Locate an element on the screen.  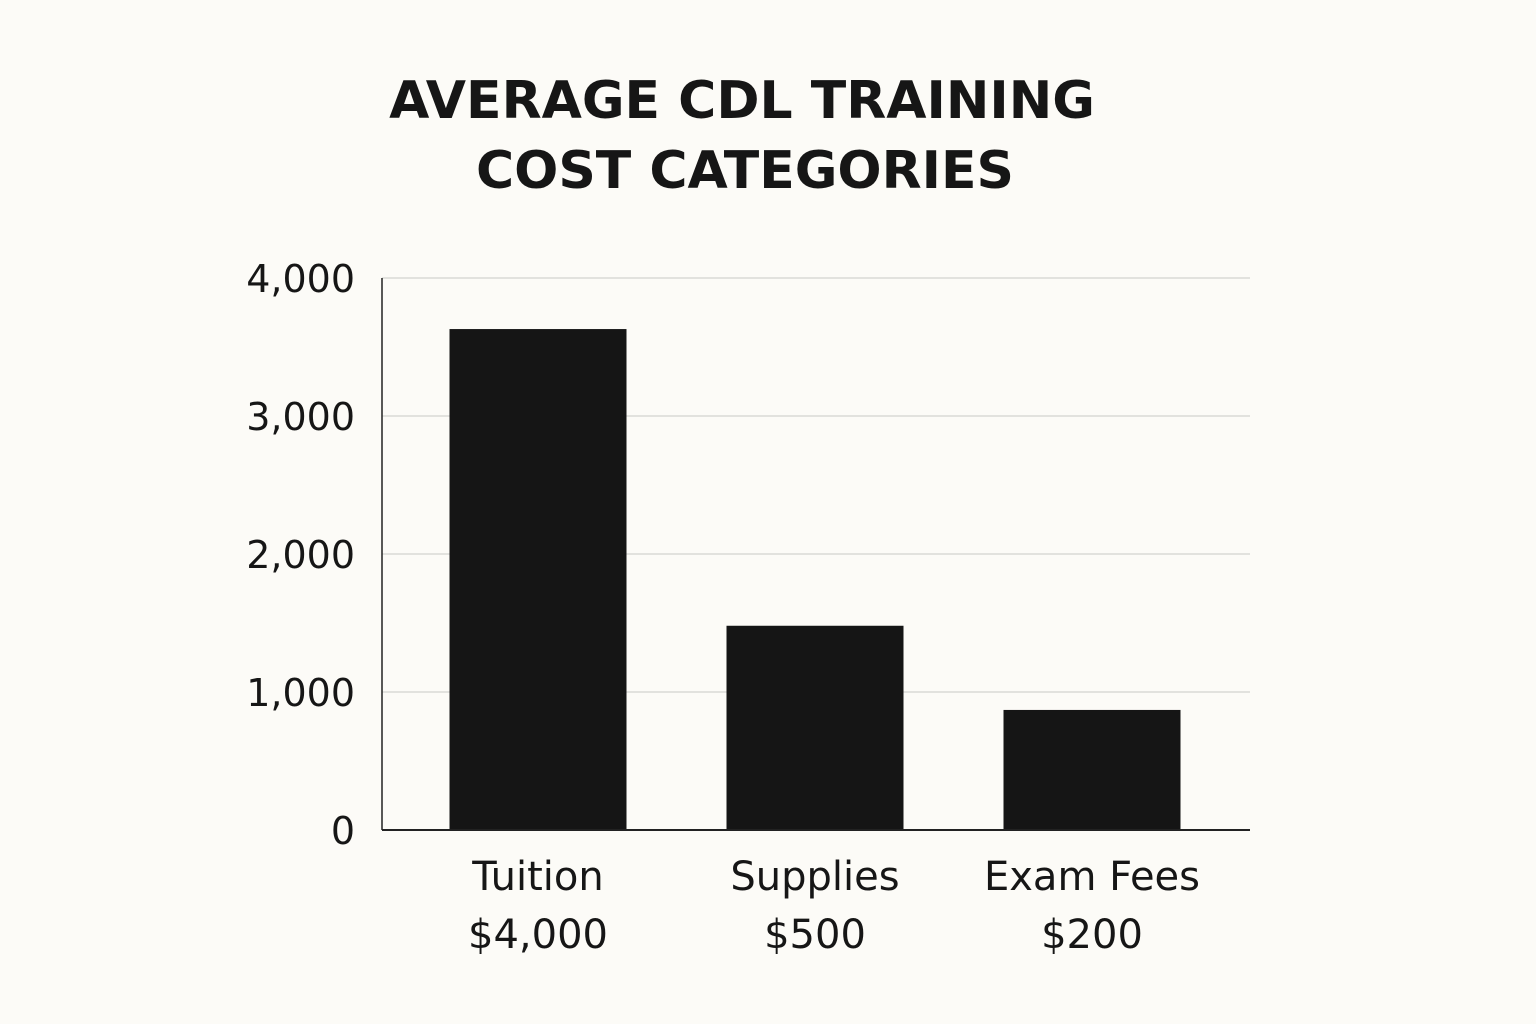
y-tick-labels: 0 1,000 2,000 3,000 4,000 is located at coordinates (300, 555).